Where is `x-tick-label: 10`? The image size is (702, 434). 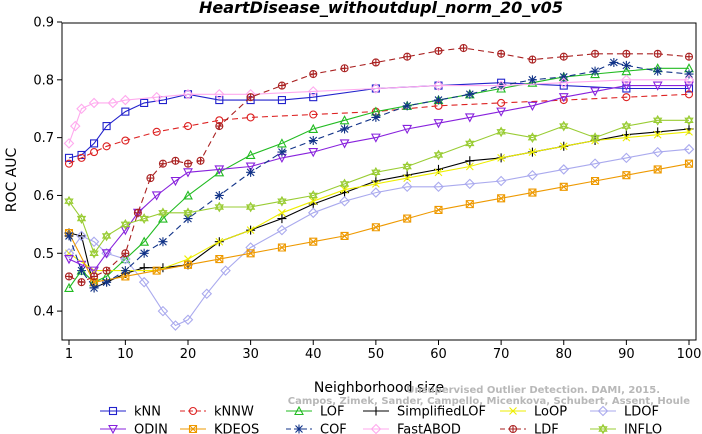
x-tick-label: 10 is located at coordinates (125, 354).